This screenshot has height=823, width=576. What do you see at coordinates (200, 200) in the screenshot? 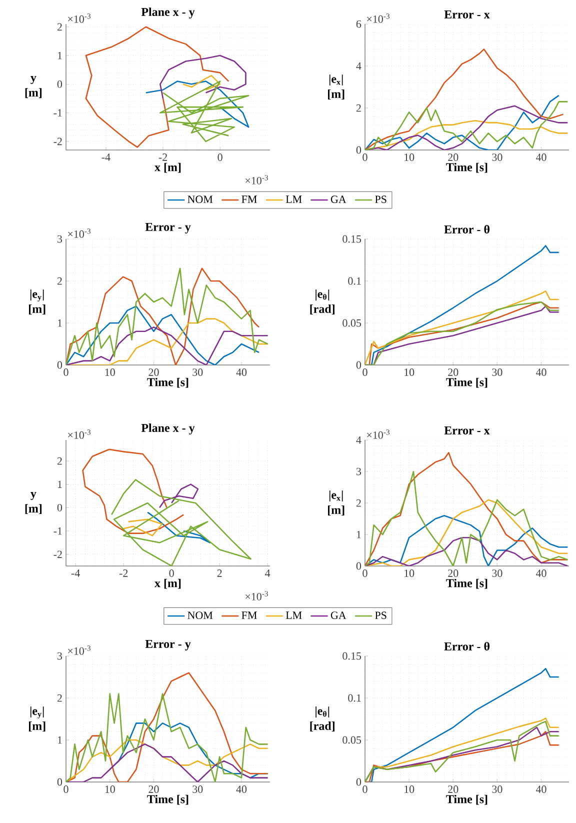
I see `legend-label: NOM` at bounding box center [200, 200].